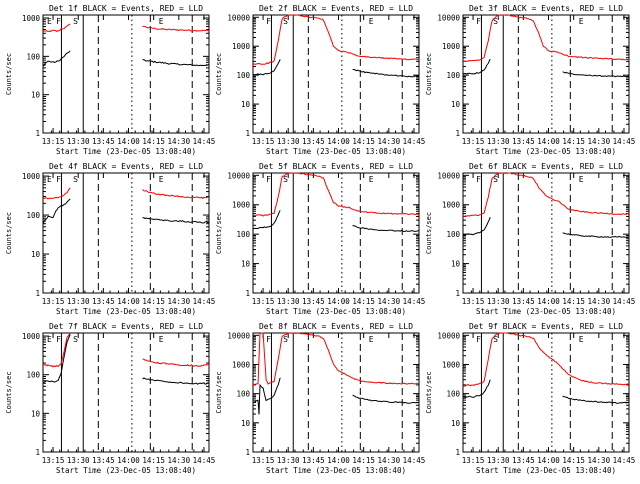 The height and width of the screenshot is (484, 640). Describe the element at coordinates (546, 166) in the screenshot. I see `chart-title: Det 6f BLACK = Events, RED = LLD` at that location.